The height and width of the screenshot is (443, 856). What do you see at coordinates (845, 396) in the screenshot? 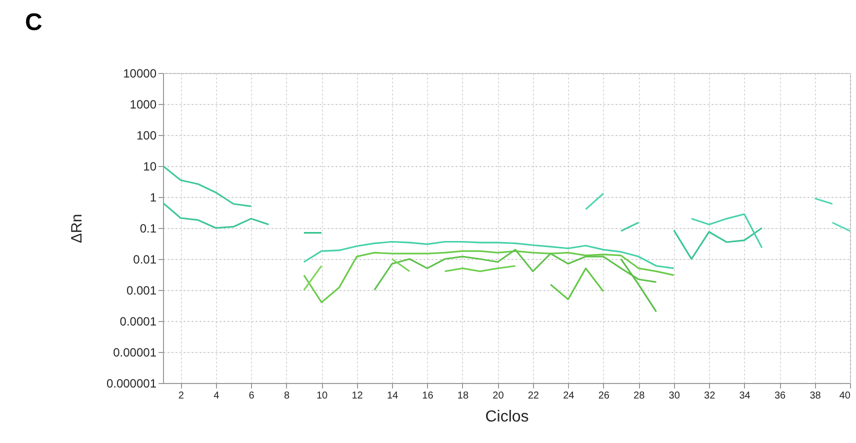
I see `x-tick-label: 40` at bounding box center [845, 396].